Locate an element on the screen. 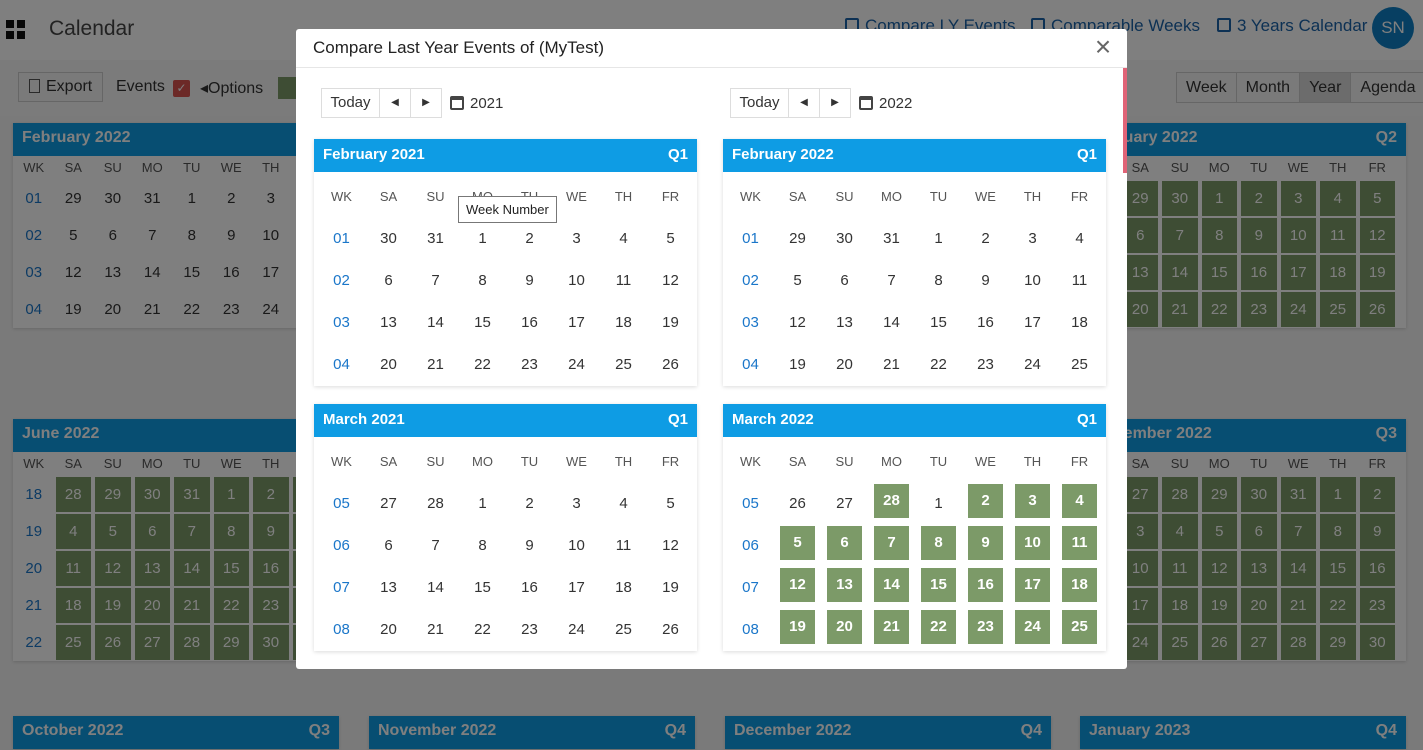  week-number-link: 01 is located at coordinates (750, 238).